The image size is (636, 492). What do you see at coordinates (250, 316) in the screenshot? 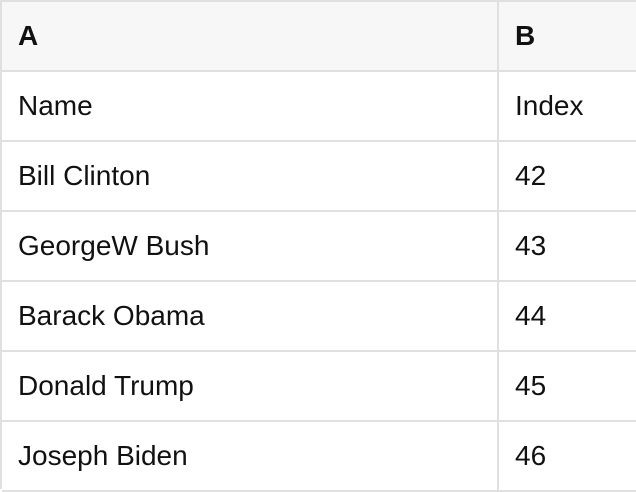
I see `cell-name: Barack Obama` at bounding box center [250, 316].